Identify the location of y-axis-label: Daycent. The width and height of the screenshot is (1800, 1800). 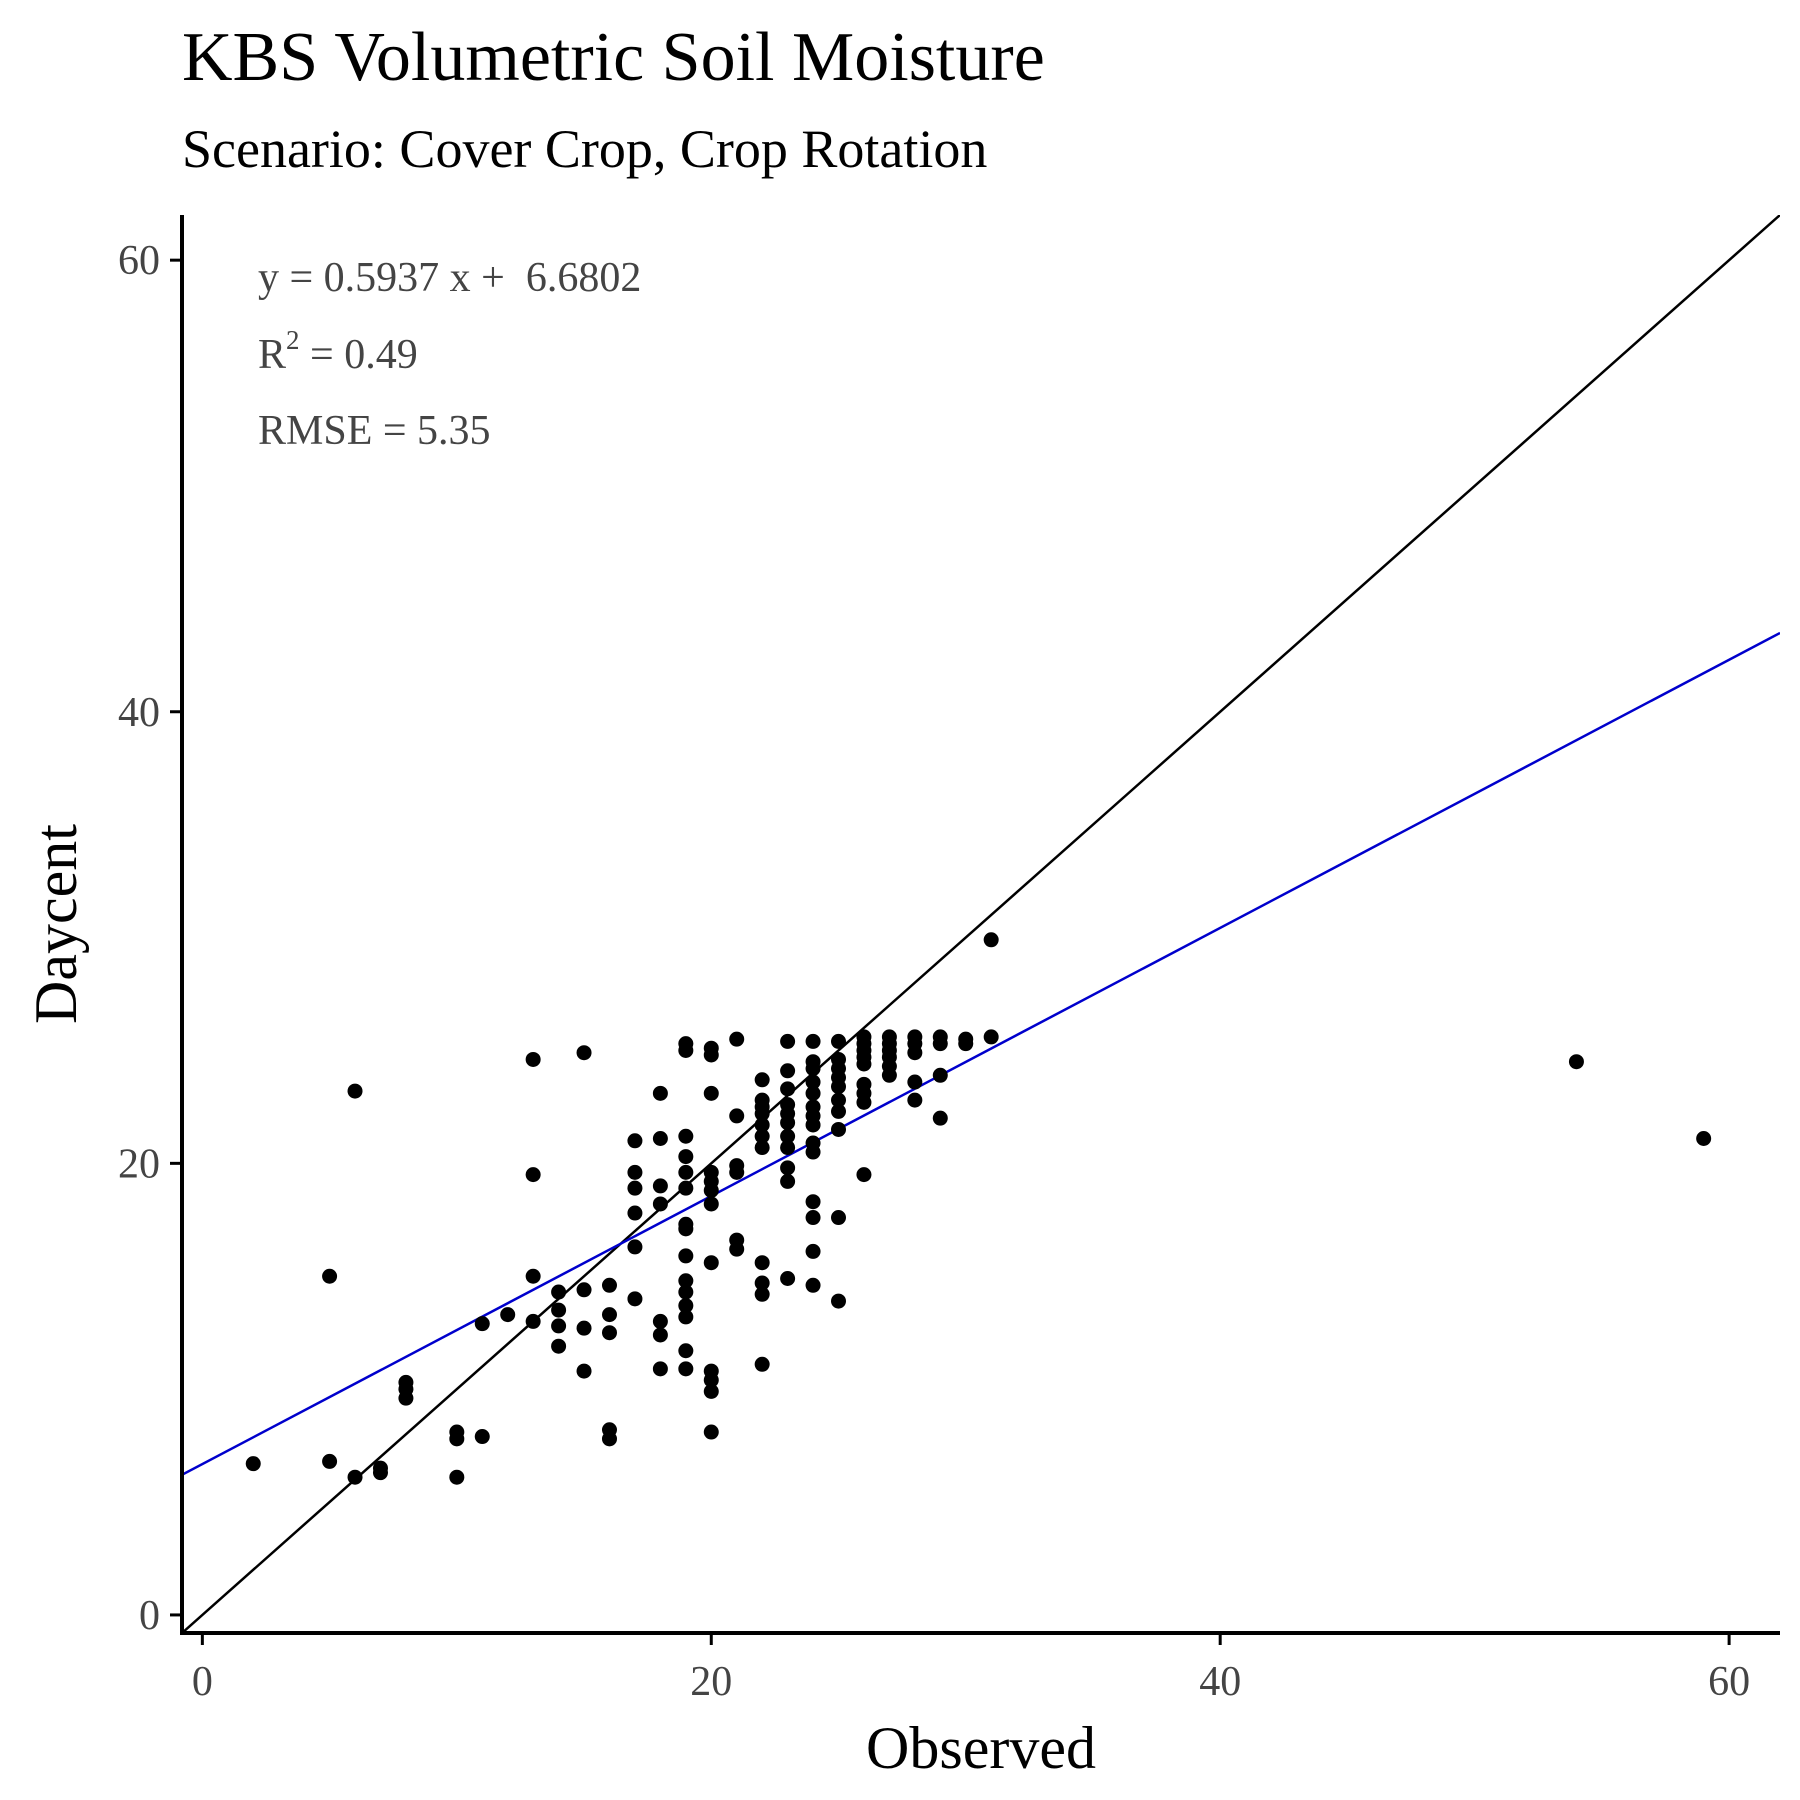
(56, 924).